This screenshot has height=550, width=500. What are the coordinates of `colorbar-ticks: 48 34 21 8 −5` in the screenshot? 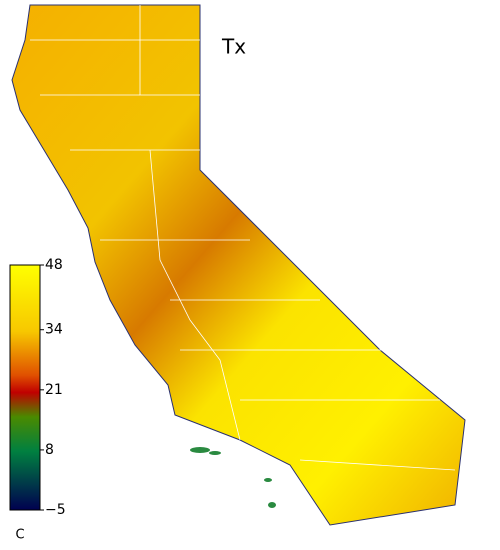 It's located at (53, 387).